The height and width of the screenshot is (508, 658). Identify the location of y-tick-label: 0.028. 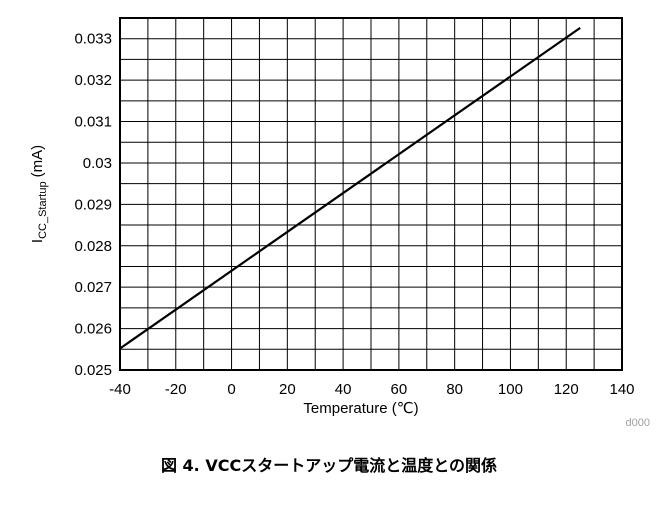
(93, 246).